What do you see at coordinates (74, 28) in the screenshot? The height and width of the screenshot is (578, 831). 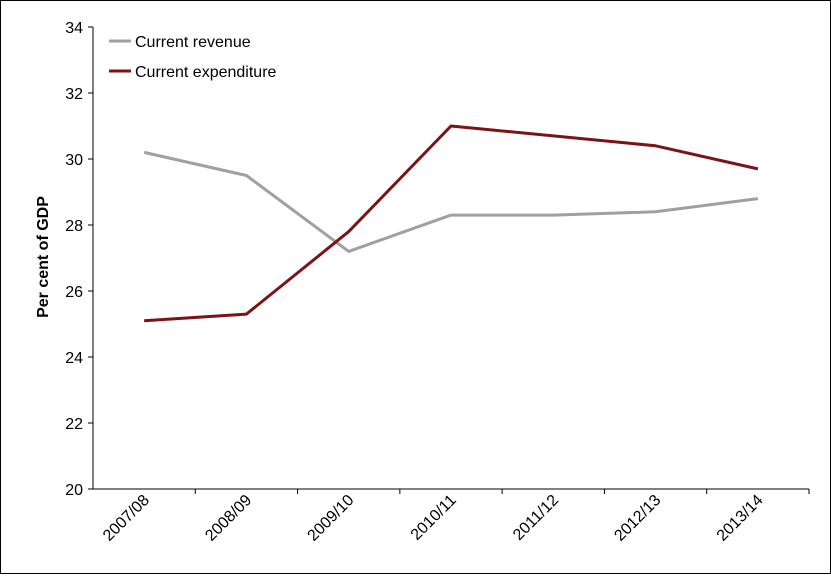 I see `y-tick-label: 34` at bounding box center [74, 28].